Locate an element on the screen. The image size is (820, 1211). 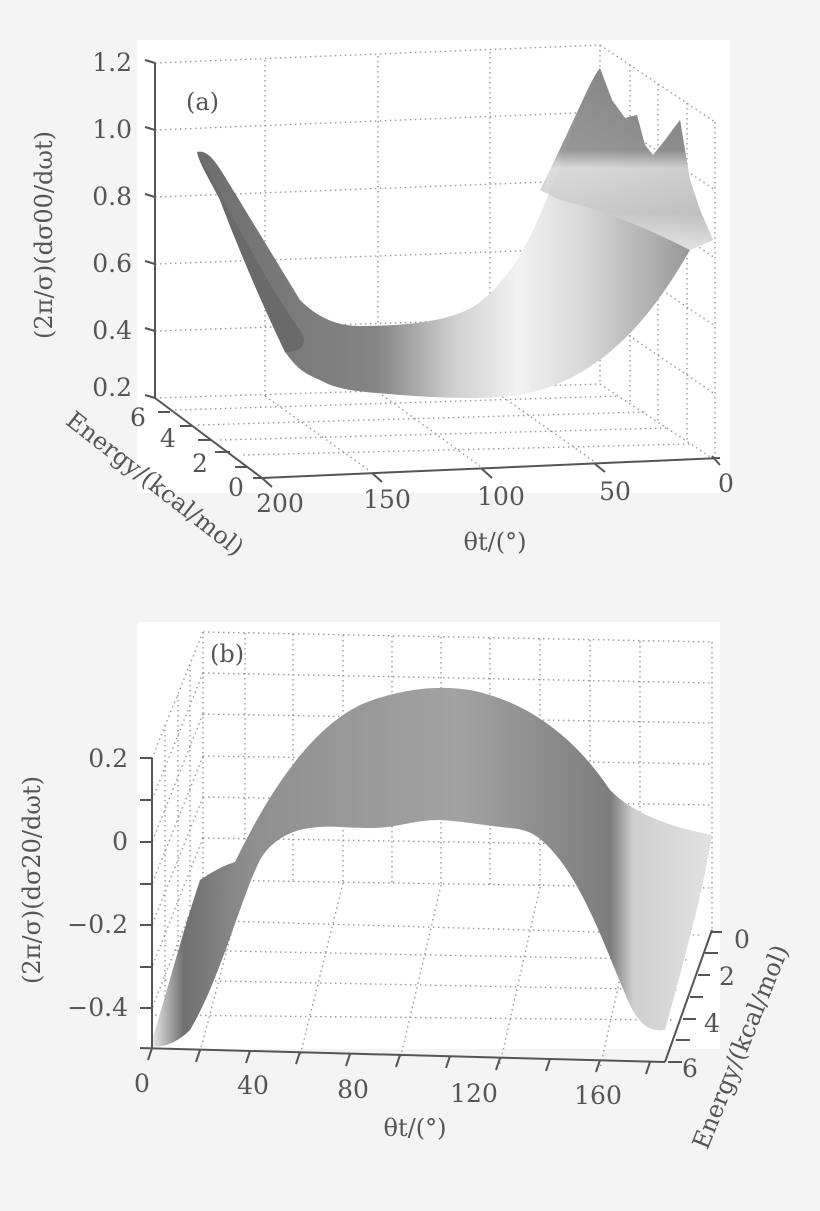
z-axis-title-a: (2π/σ)(dσ00/dωt) is located at coordinates (44, 235).